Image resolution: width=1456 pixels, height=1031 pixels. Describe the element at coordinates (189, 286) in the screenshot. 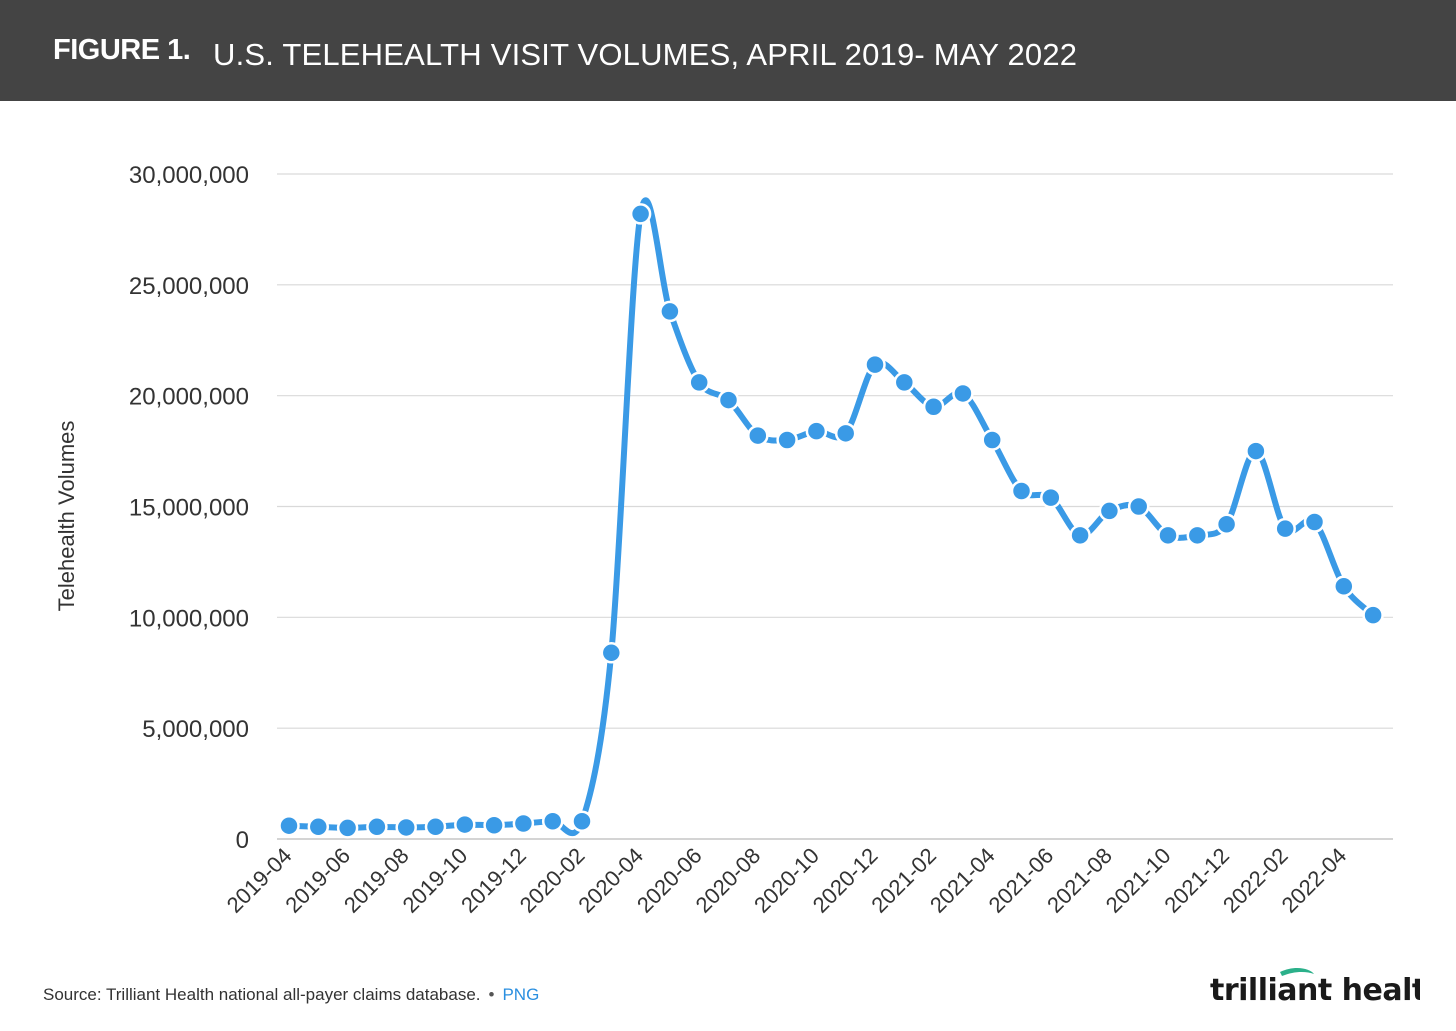

I see `y-tick-label: 25,000,000` at that location.